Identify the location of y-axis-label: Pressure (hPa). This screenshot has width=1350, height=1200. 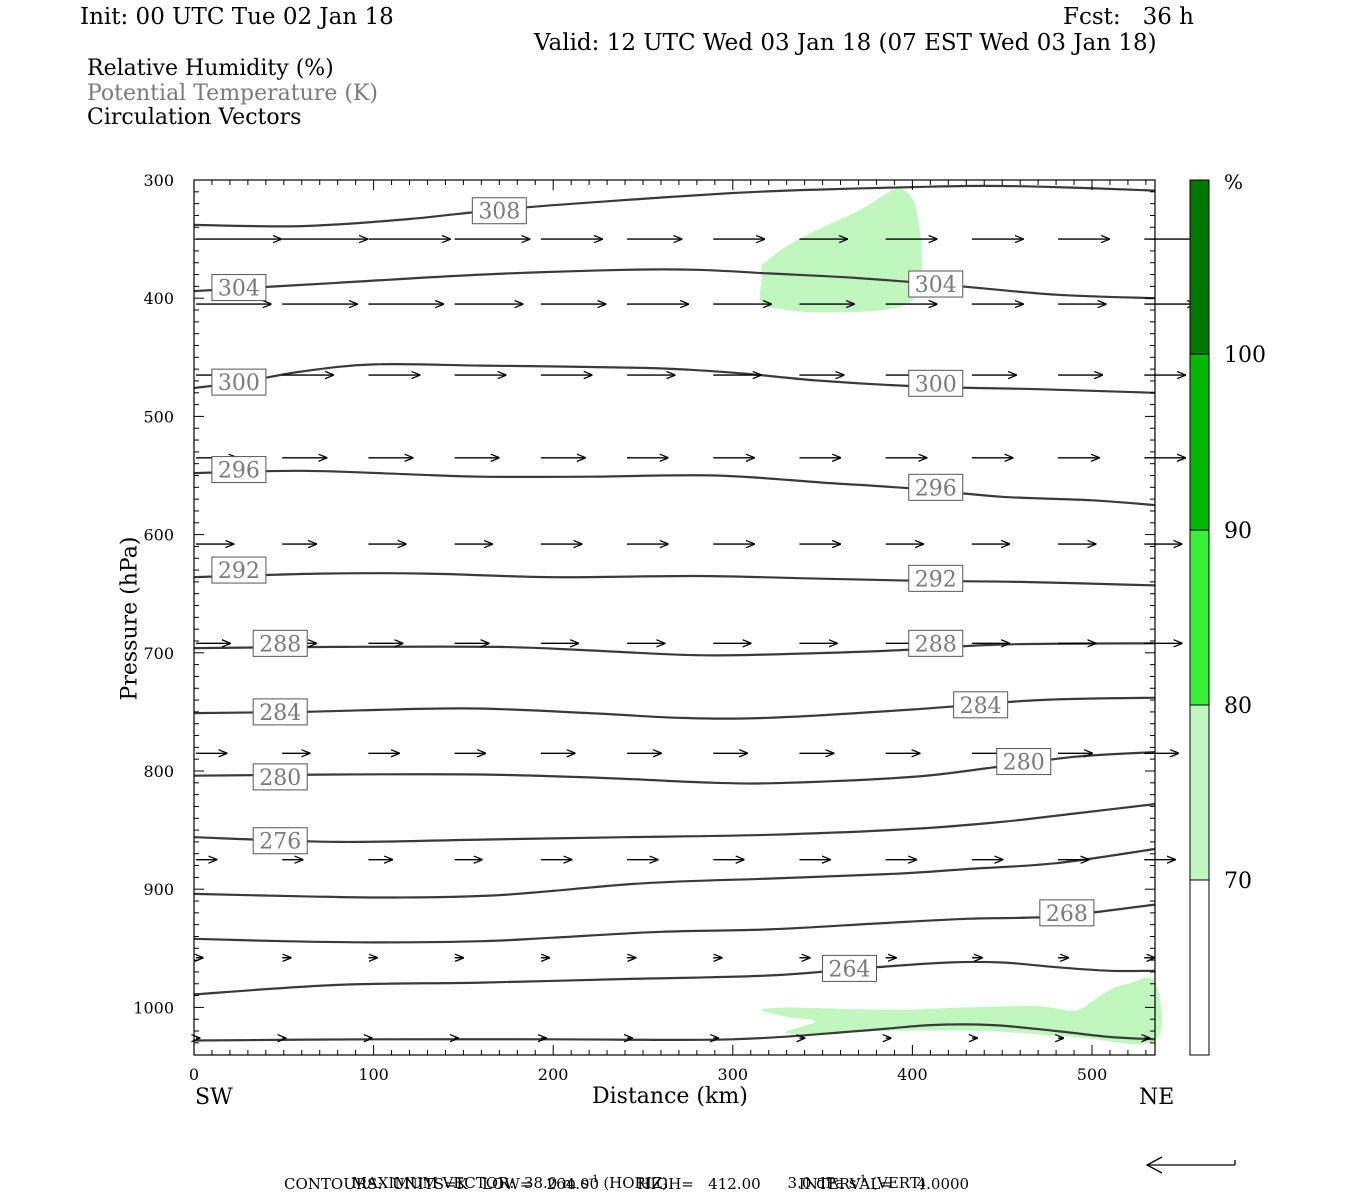
(130, 618).